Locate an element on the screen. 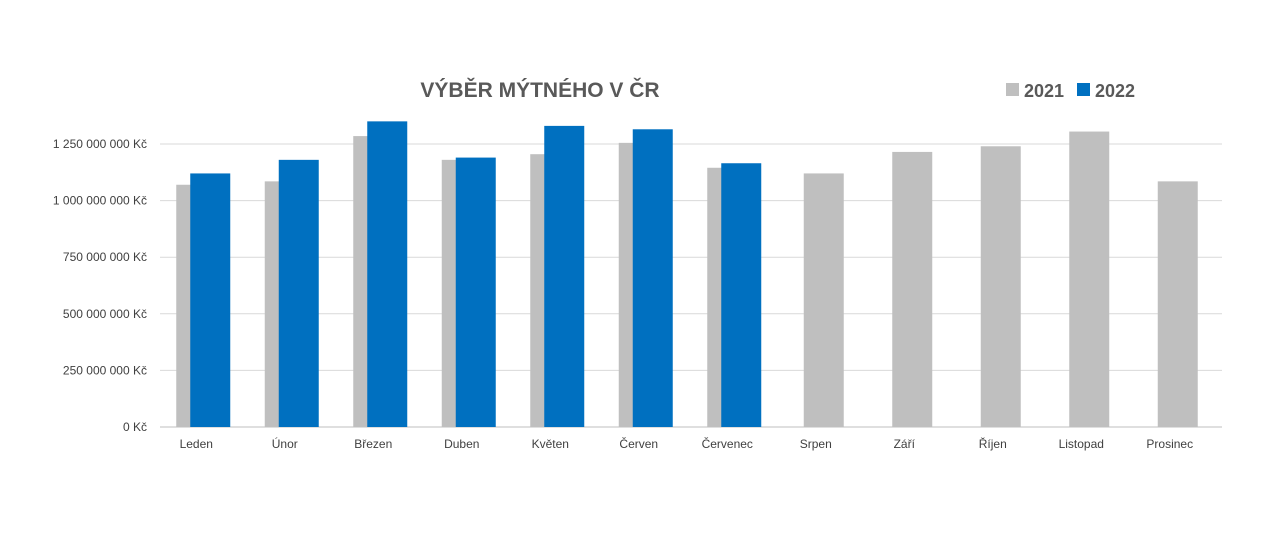 The image size is (1280, 557). y-tick-label: 500 000 000 Kč is located at coordinates (105, 314).